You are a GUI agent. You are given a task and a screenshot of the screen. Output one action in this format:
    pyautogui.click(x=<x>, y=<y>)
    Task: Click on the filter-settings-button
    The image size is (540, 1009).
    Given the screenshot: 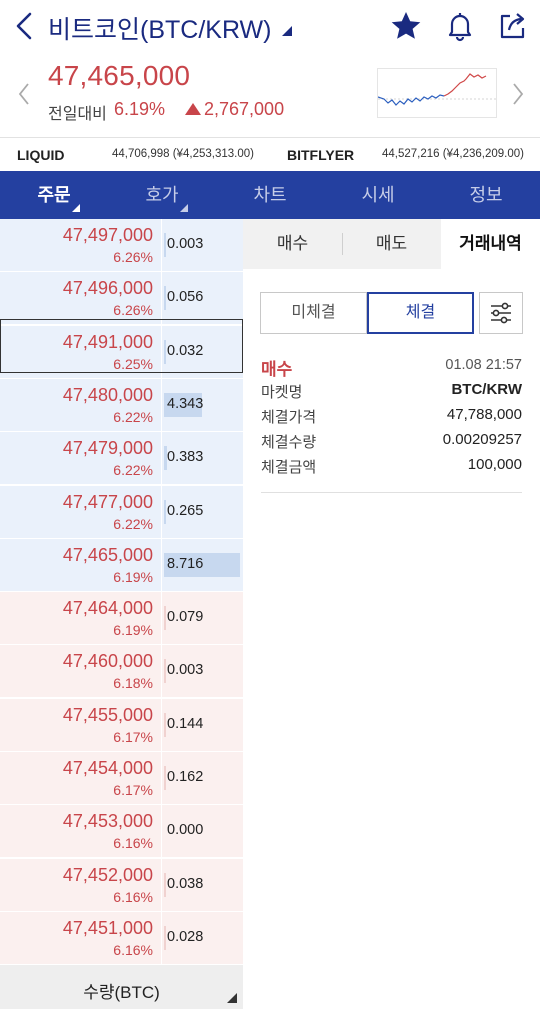 What is the action you would take?
    pyautogui.click(x=501, y=313)
    